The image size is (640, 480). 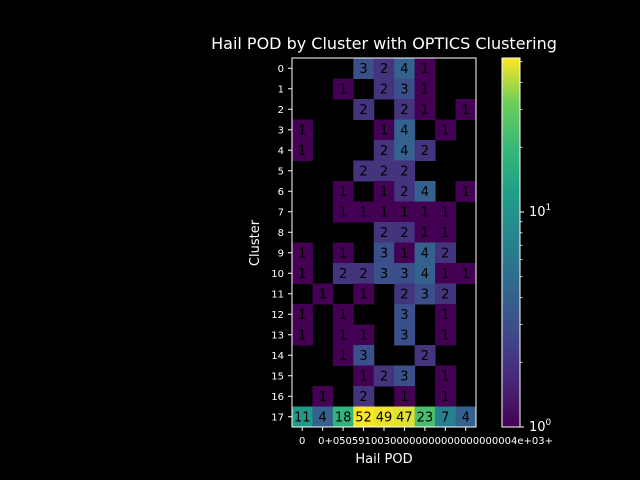 I want to click on y-tick-label: 5, so click(x=281, y=171).